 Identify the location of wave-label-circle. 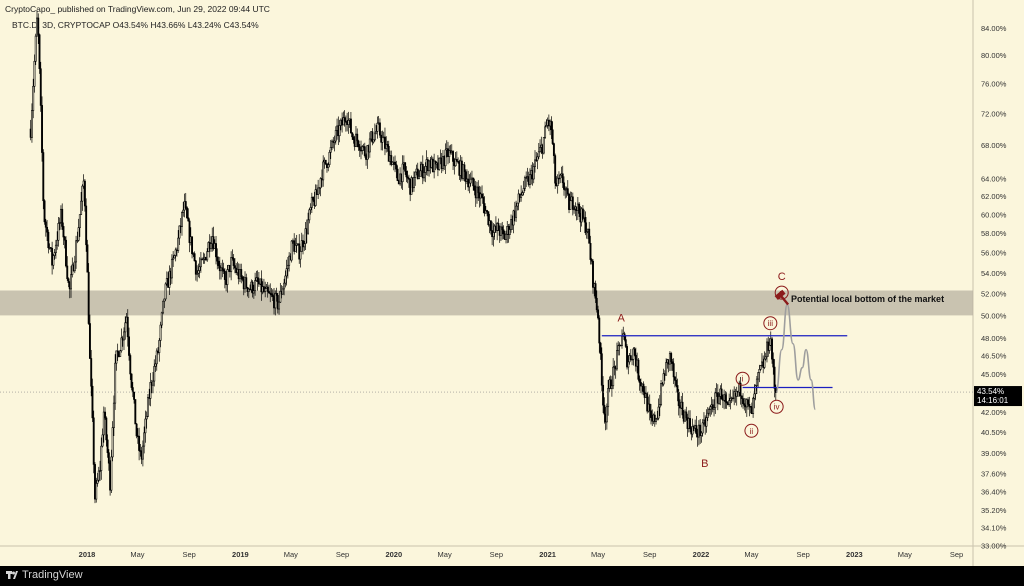
(776, 406).